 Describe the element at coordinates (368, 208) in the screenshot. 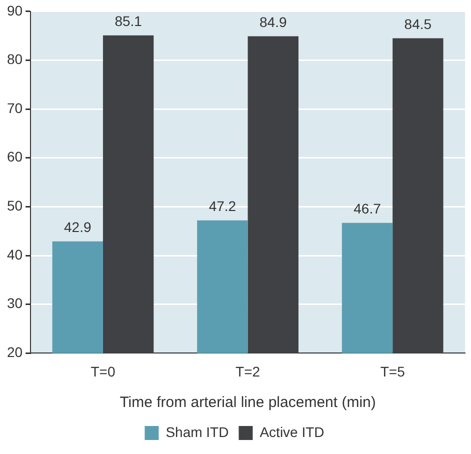

I see `data-label: 46.7` at that location.